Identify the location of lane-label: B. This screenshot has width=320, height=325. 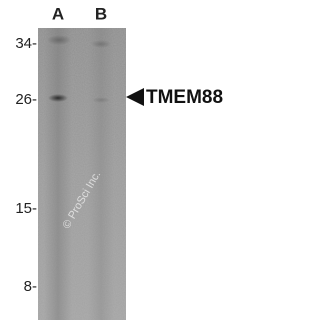
(101, 13).